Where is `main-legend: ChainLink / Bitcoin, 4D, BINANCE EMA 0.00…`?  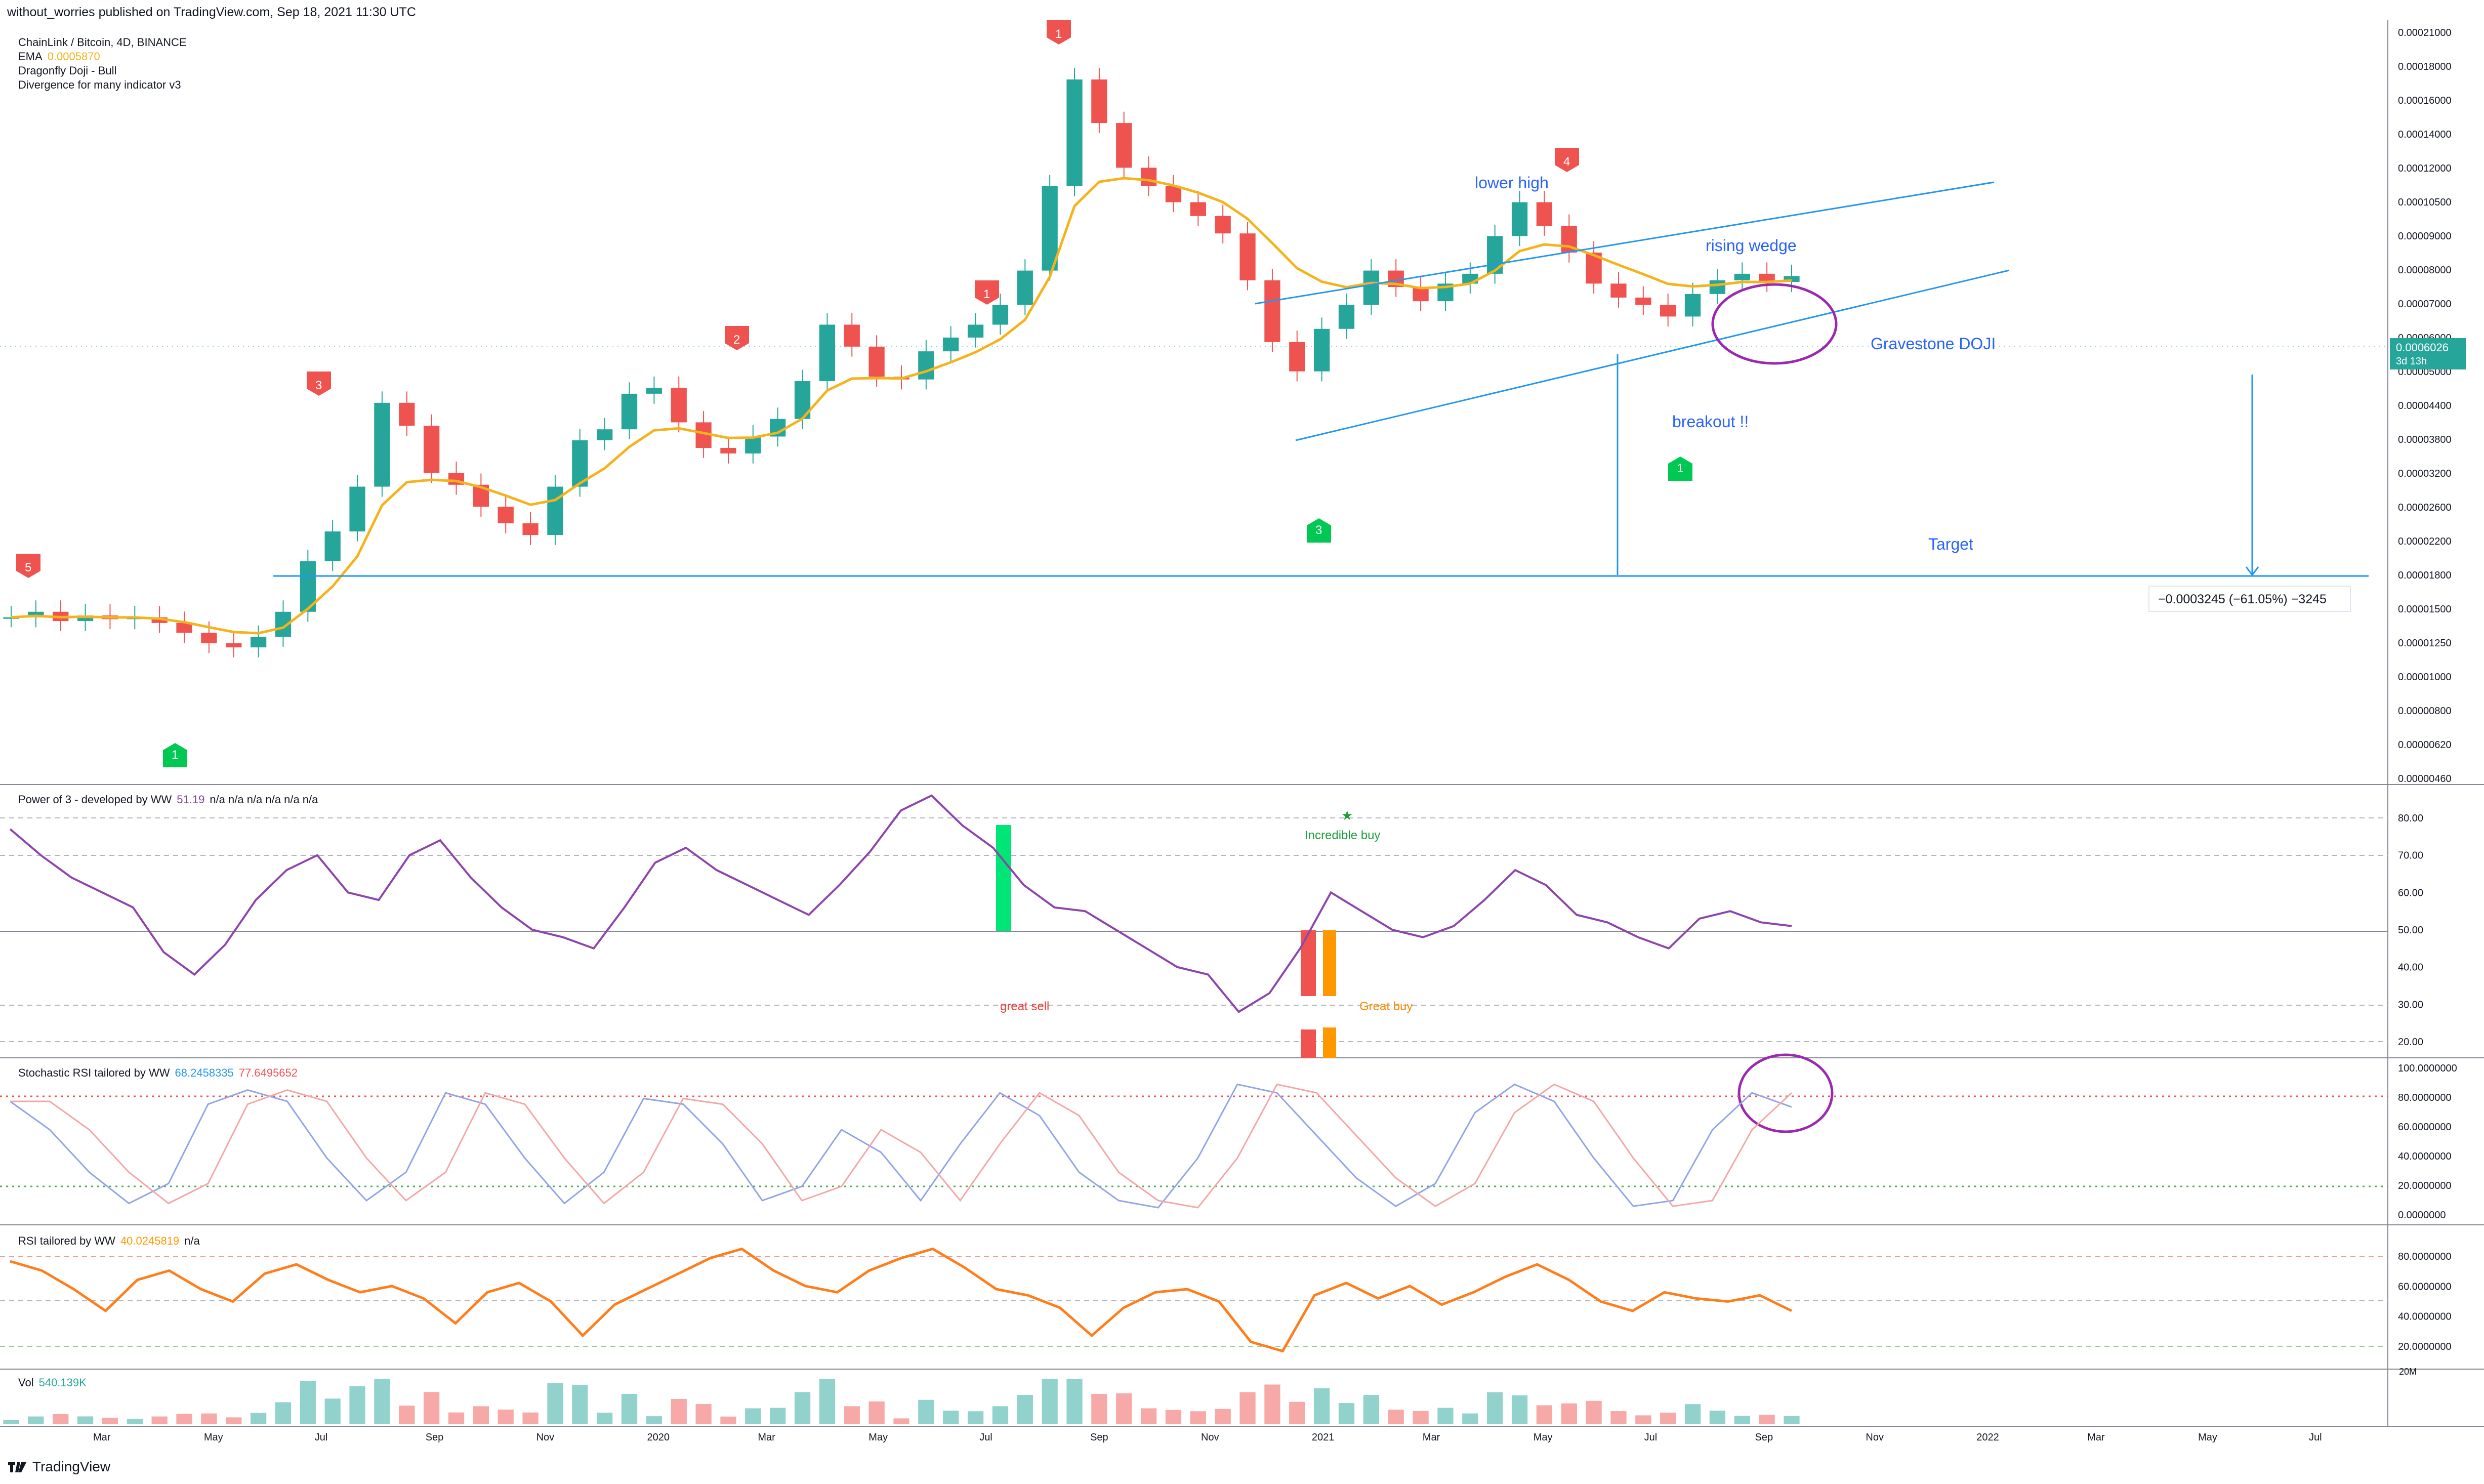 main-legend: ChainLink / Bitcoin, 4D, BINANCE EMA 0.00… is located at coordinates (102, 63).